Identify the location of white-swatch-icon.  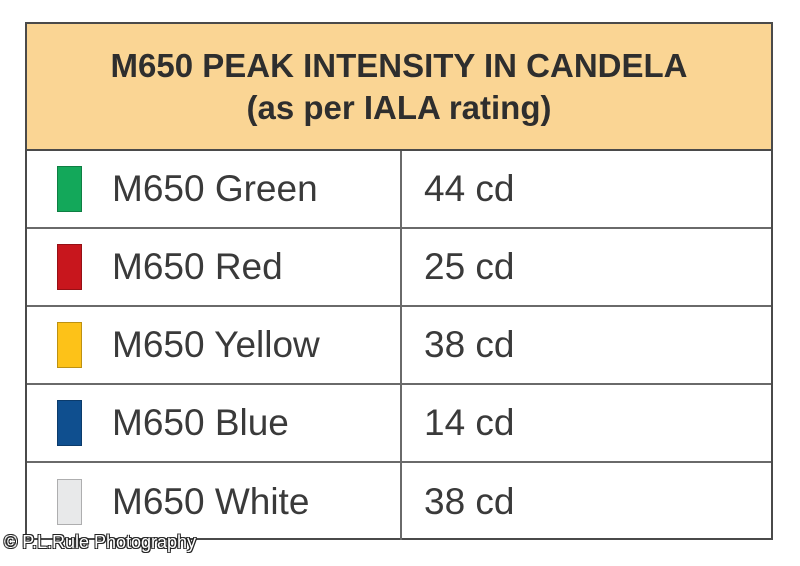
(69, 501).